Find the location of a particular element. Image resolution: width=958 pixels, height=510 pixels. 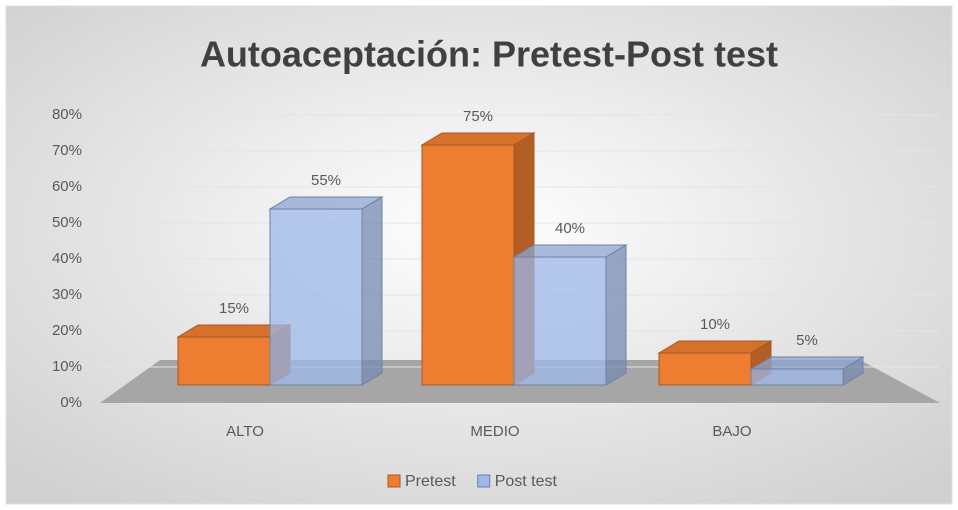

data-label: 55% is located at coordinates (326, 180).